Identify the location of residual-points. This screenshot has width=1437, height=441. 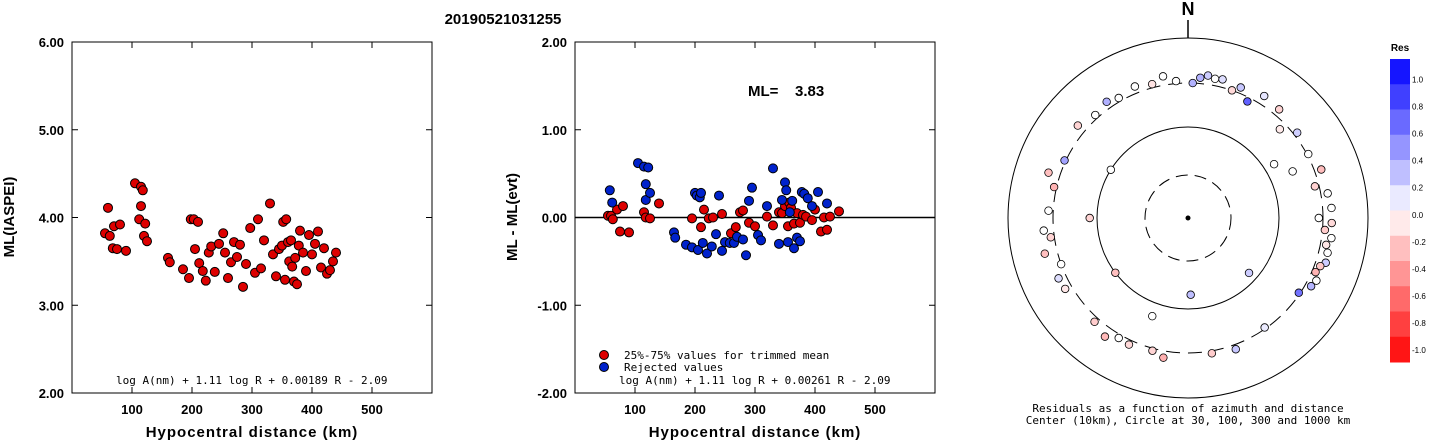
(723, 209).